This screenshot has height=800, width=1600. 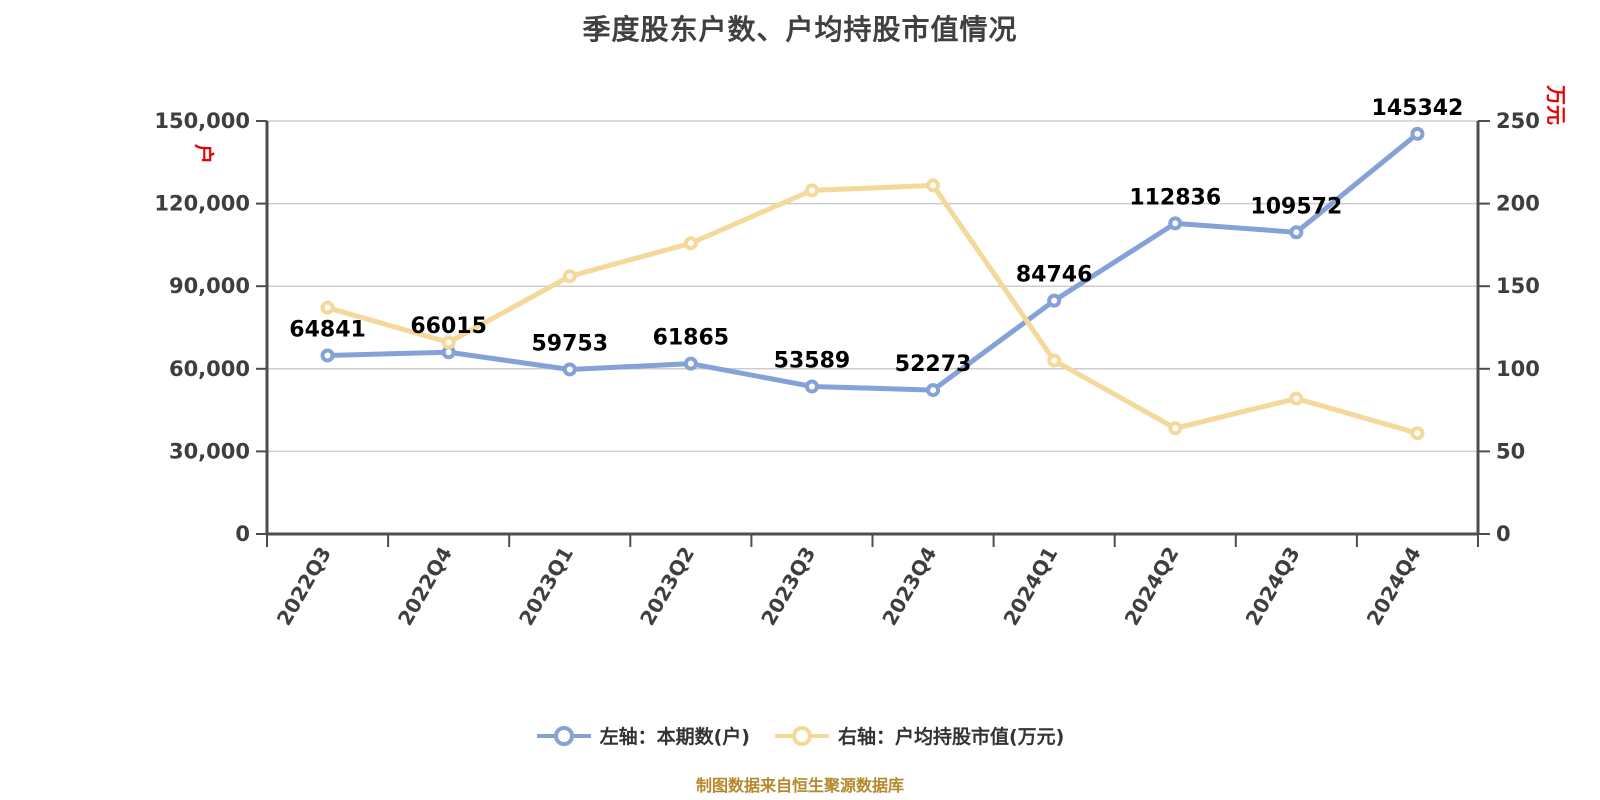 What do you see at coordinates (425, 586) in the screenshot?
I see `x-axis-label: 2022Q4` at bounding box center [425, 586].